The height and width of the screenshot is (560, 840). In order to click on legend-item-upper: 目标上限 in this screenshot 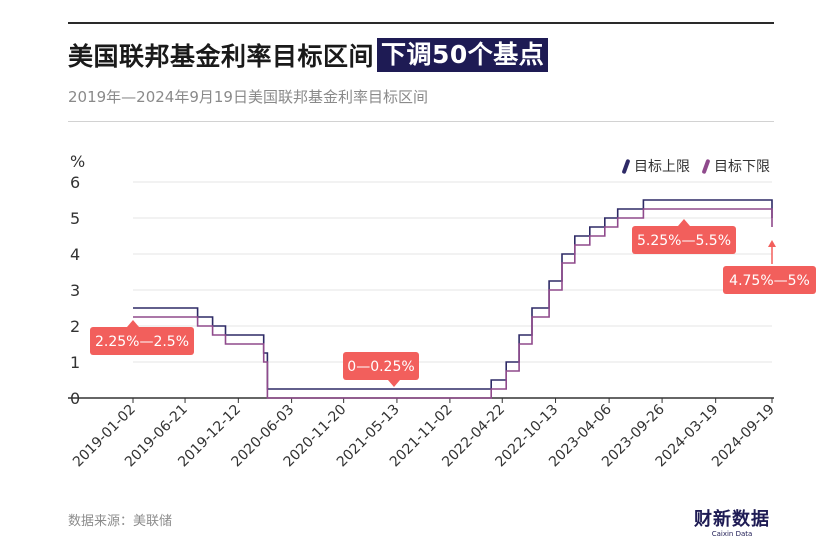, I will do `click(655, 166)`.